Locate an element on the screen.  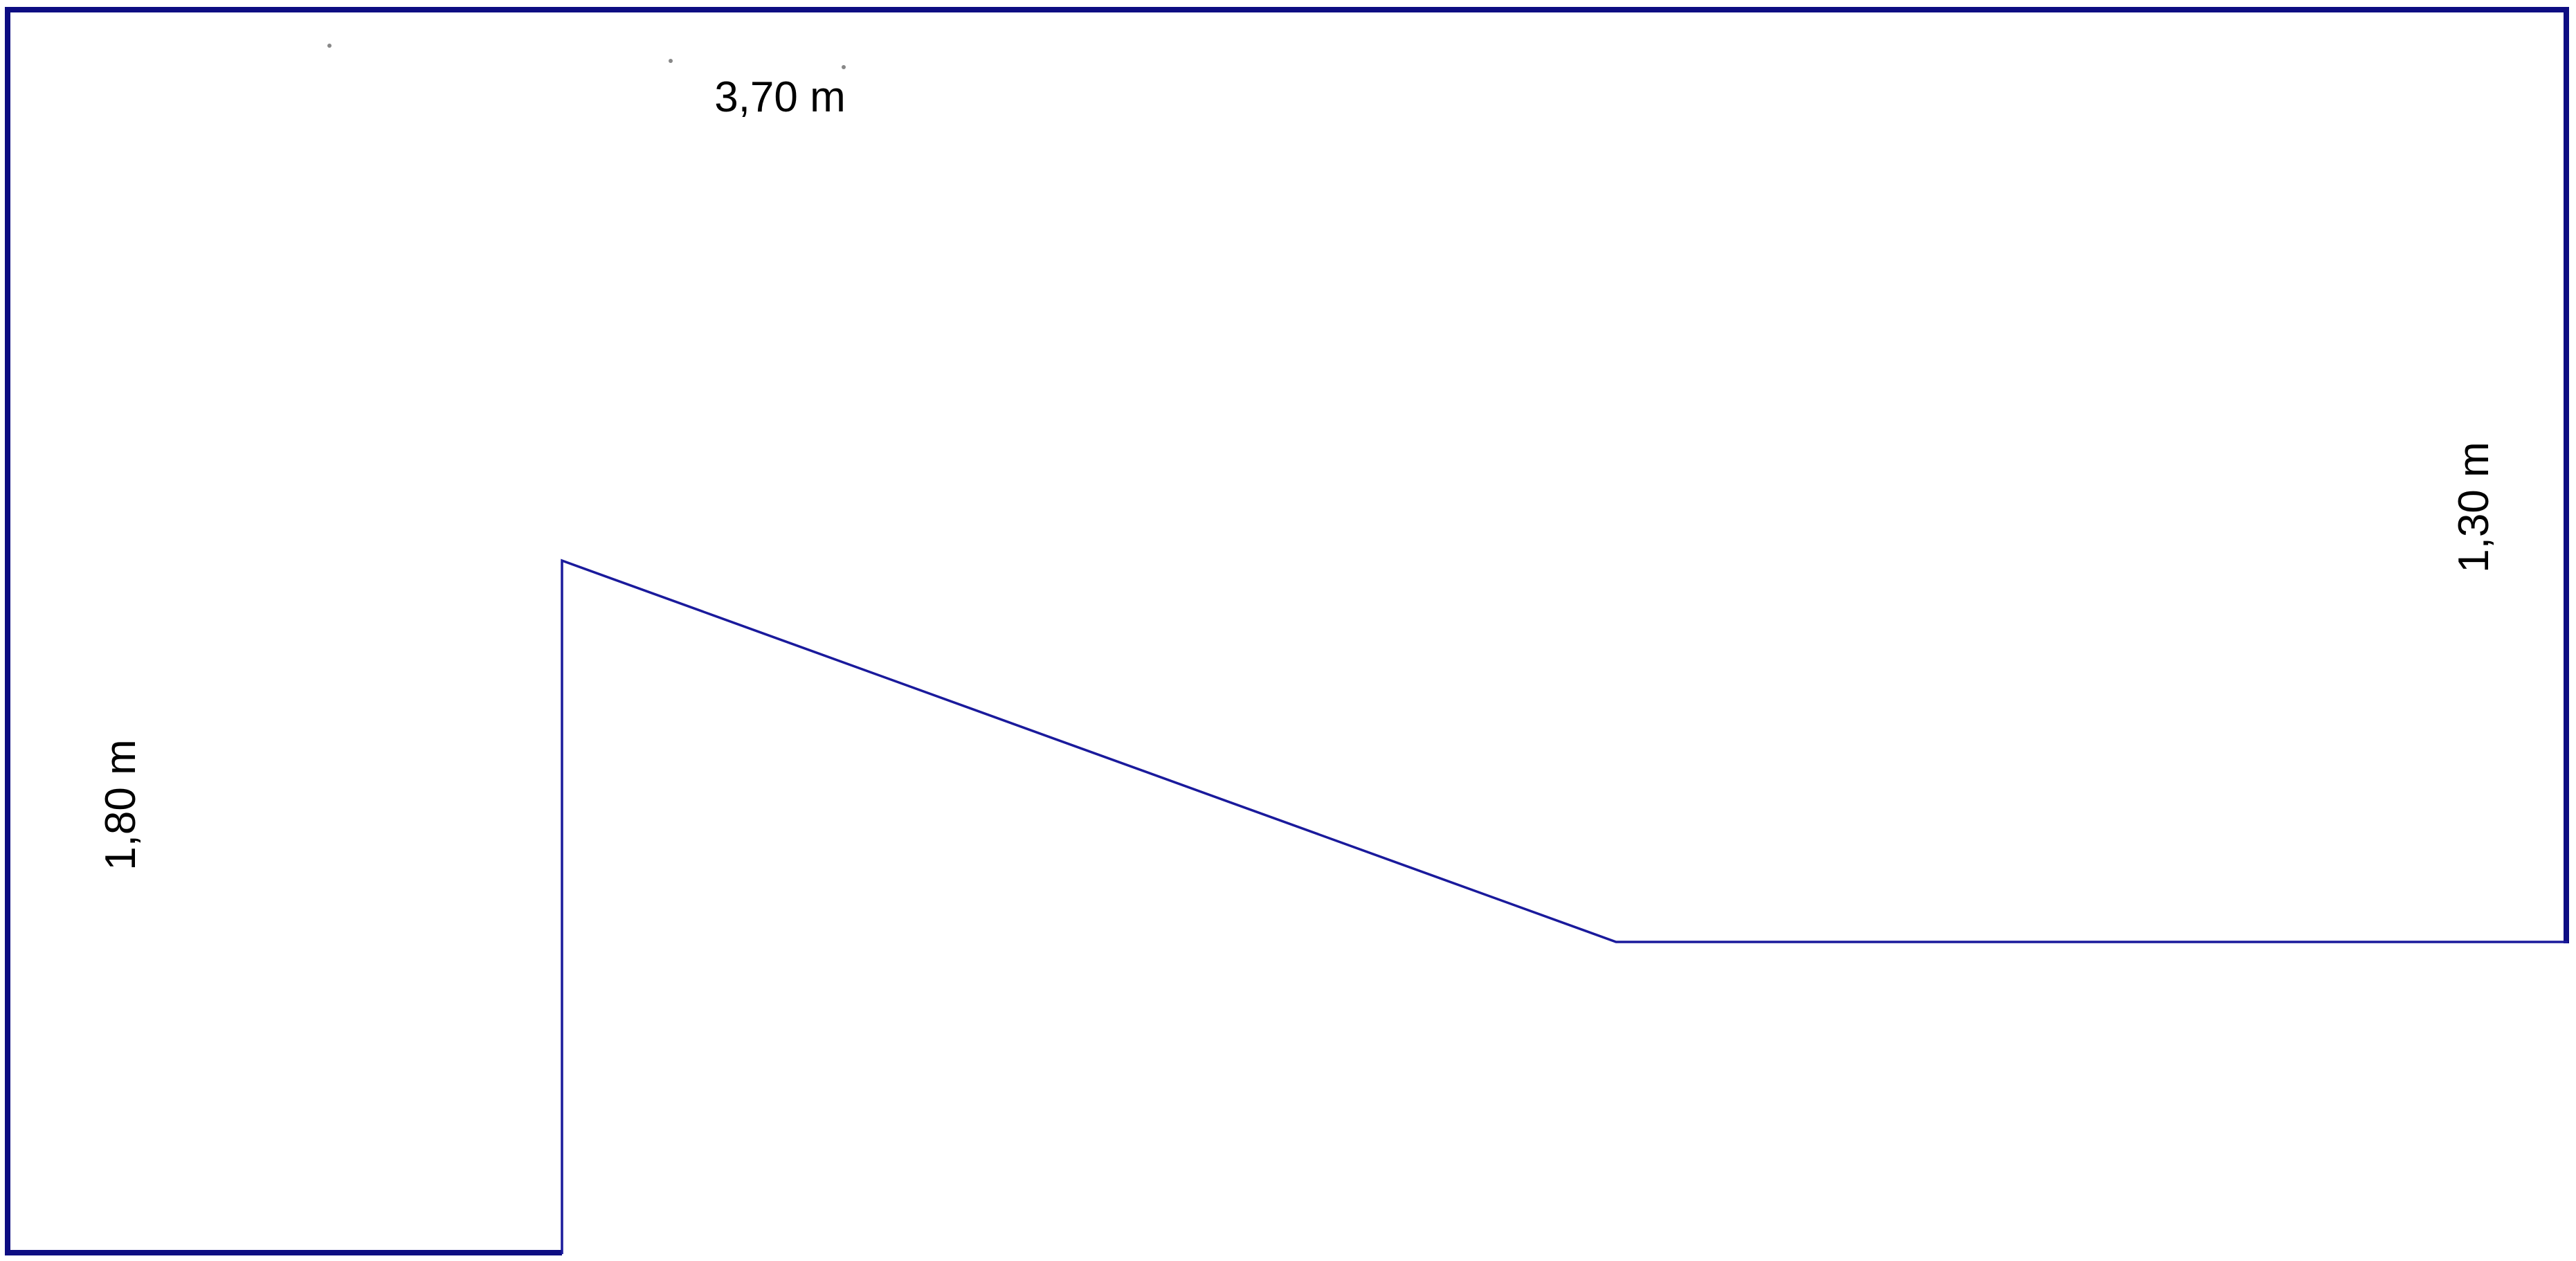
left-depth-dimension-label: 1,80 m is located at coordinates (121, 805).